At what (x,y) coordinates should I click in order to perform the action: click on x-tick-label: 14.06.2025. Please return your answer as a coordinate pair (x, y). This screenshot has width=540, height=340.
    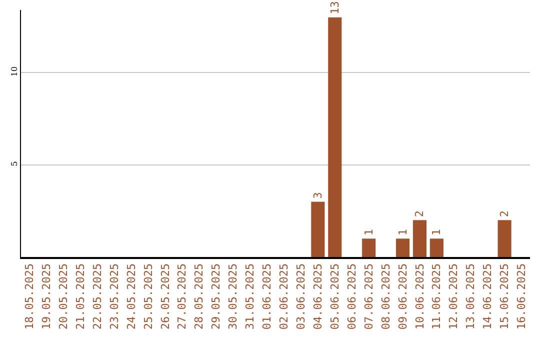
    Looking at the image, I should click on (487, 296).